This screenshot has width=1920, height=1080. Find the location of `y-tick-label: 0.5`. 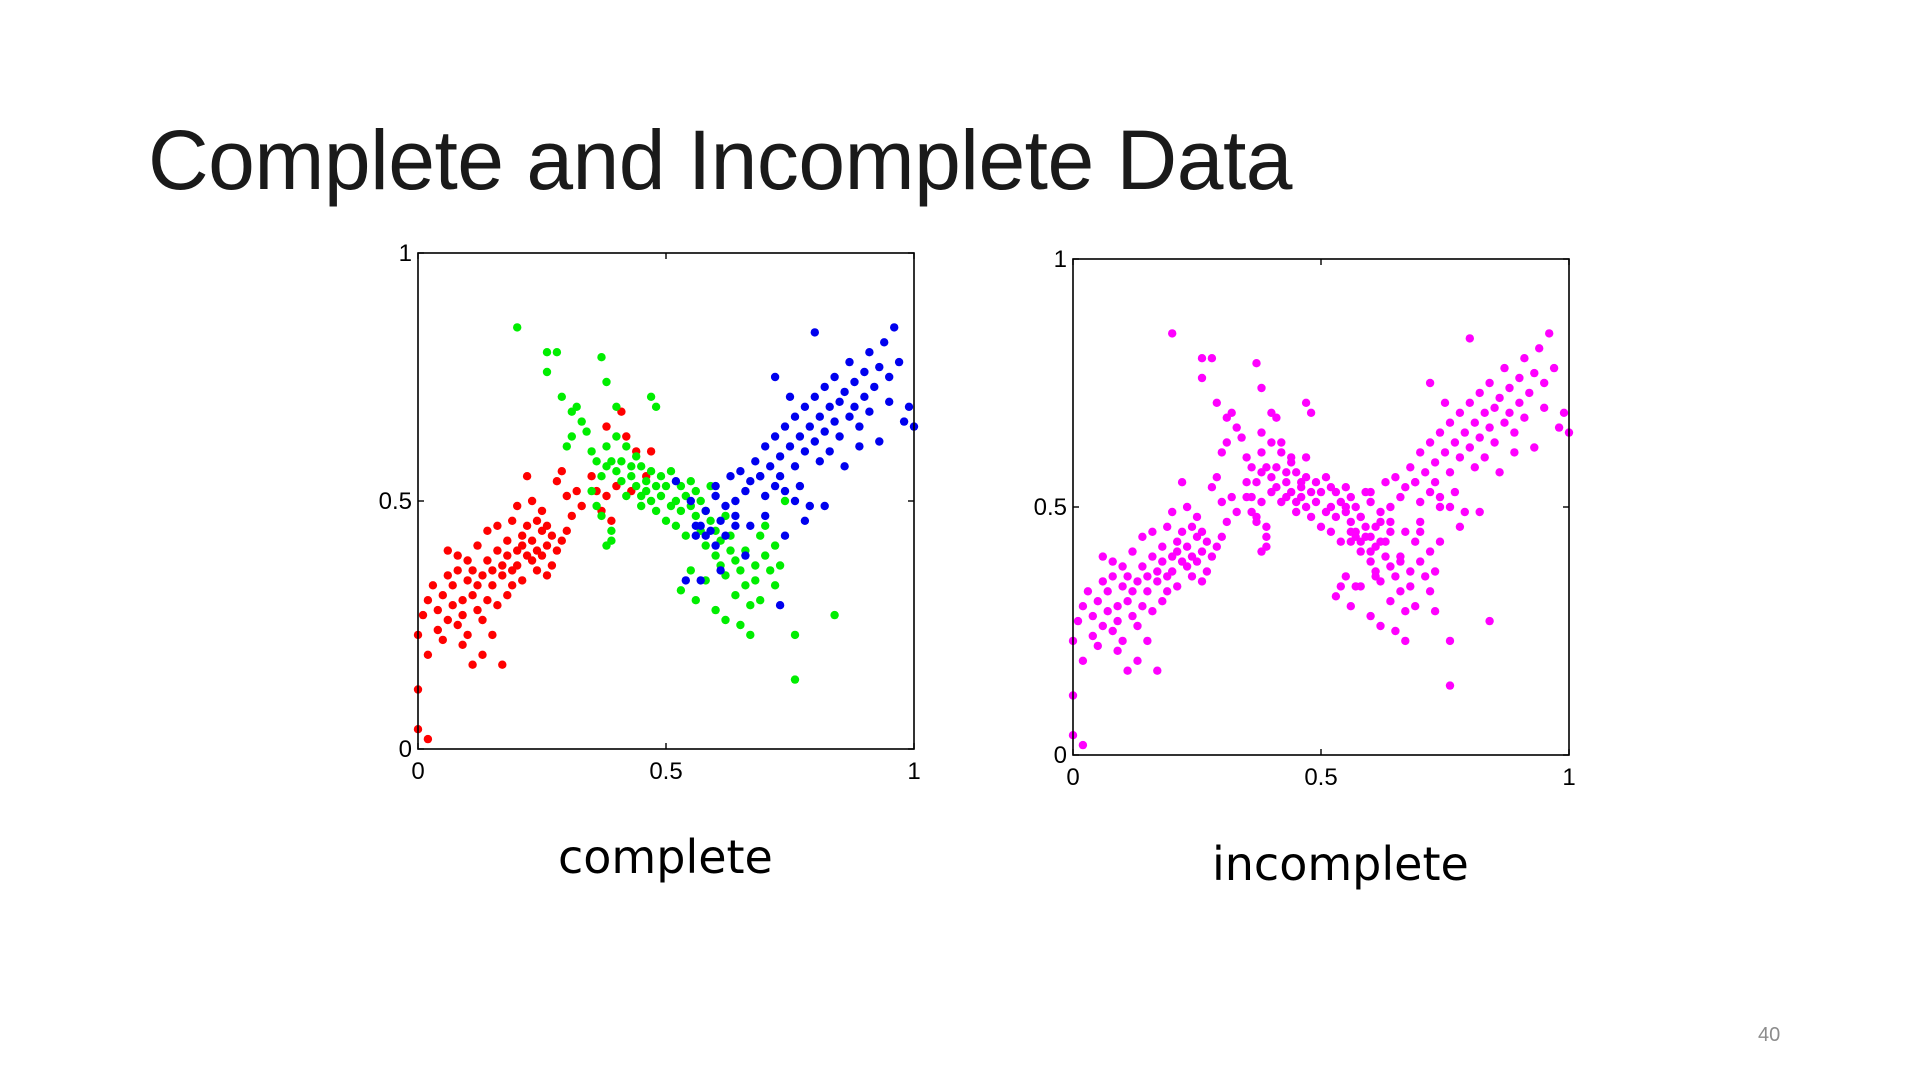

y-tick-label: 0.5 is located at coordinates (1050, 507).